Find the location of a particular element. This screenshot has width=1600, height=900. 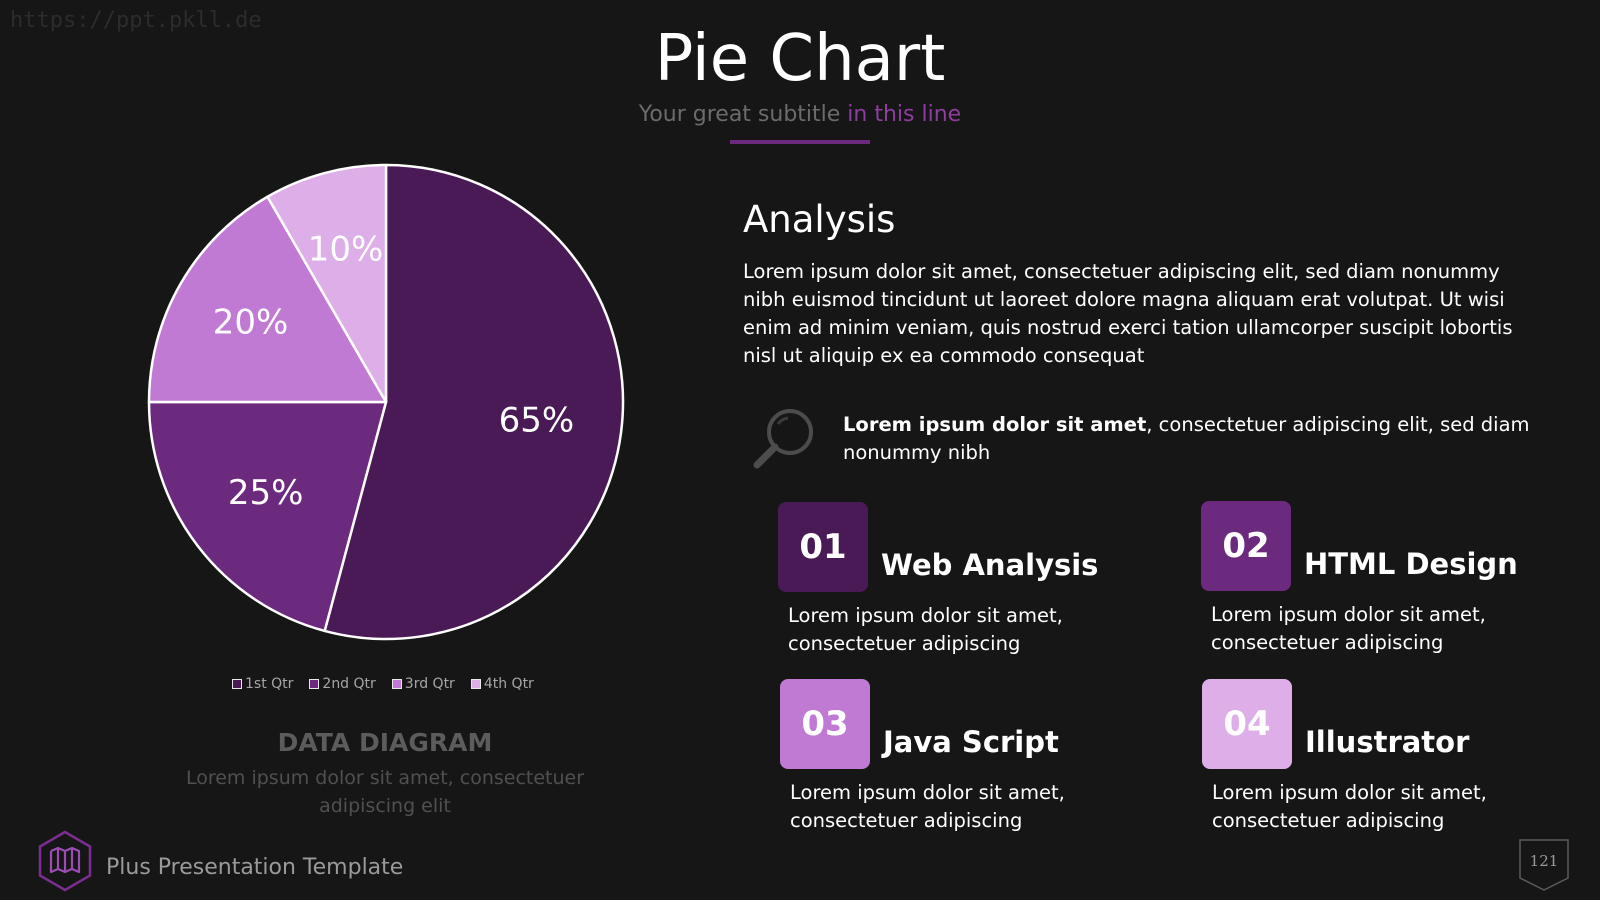

legend-item-q2: 2nd Qtr is located at coordinates (342, 684).